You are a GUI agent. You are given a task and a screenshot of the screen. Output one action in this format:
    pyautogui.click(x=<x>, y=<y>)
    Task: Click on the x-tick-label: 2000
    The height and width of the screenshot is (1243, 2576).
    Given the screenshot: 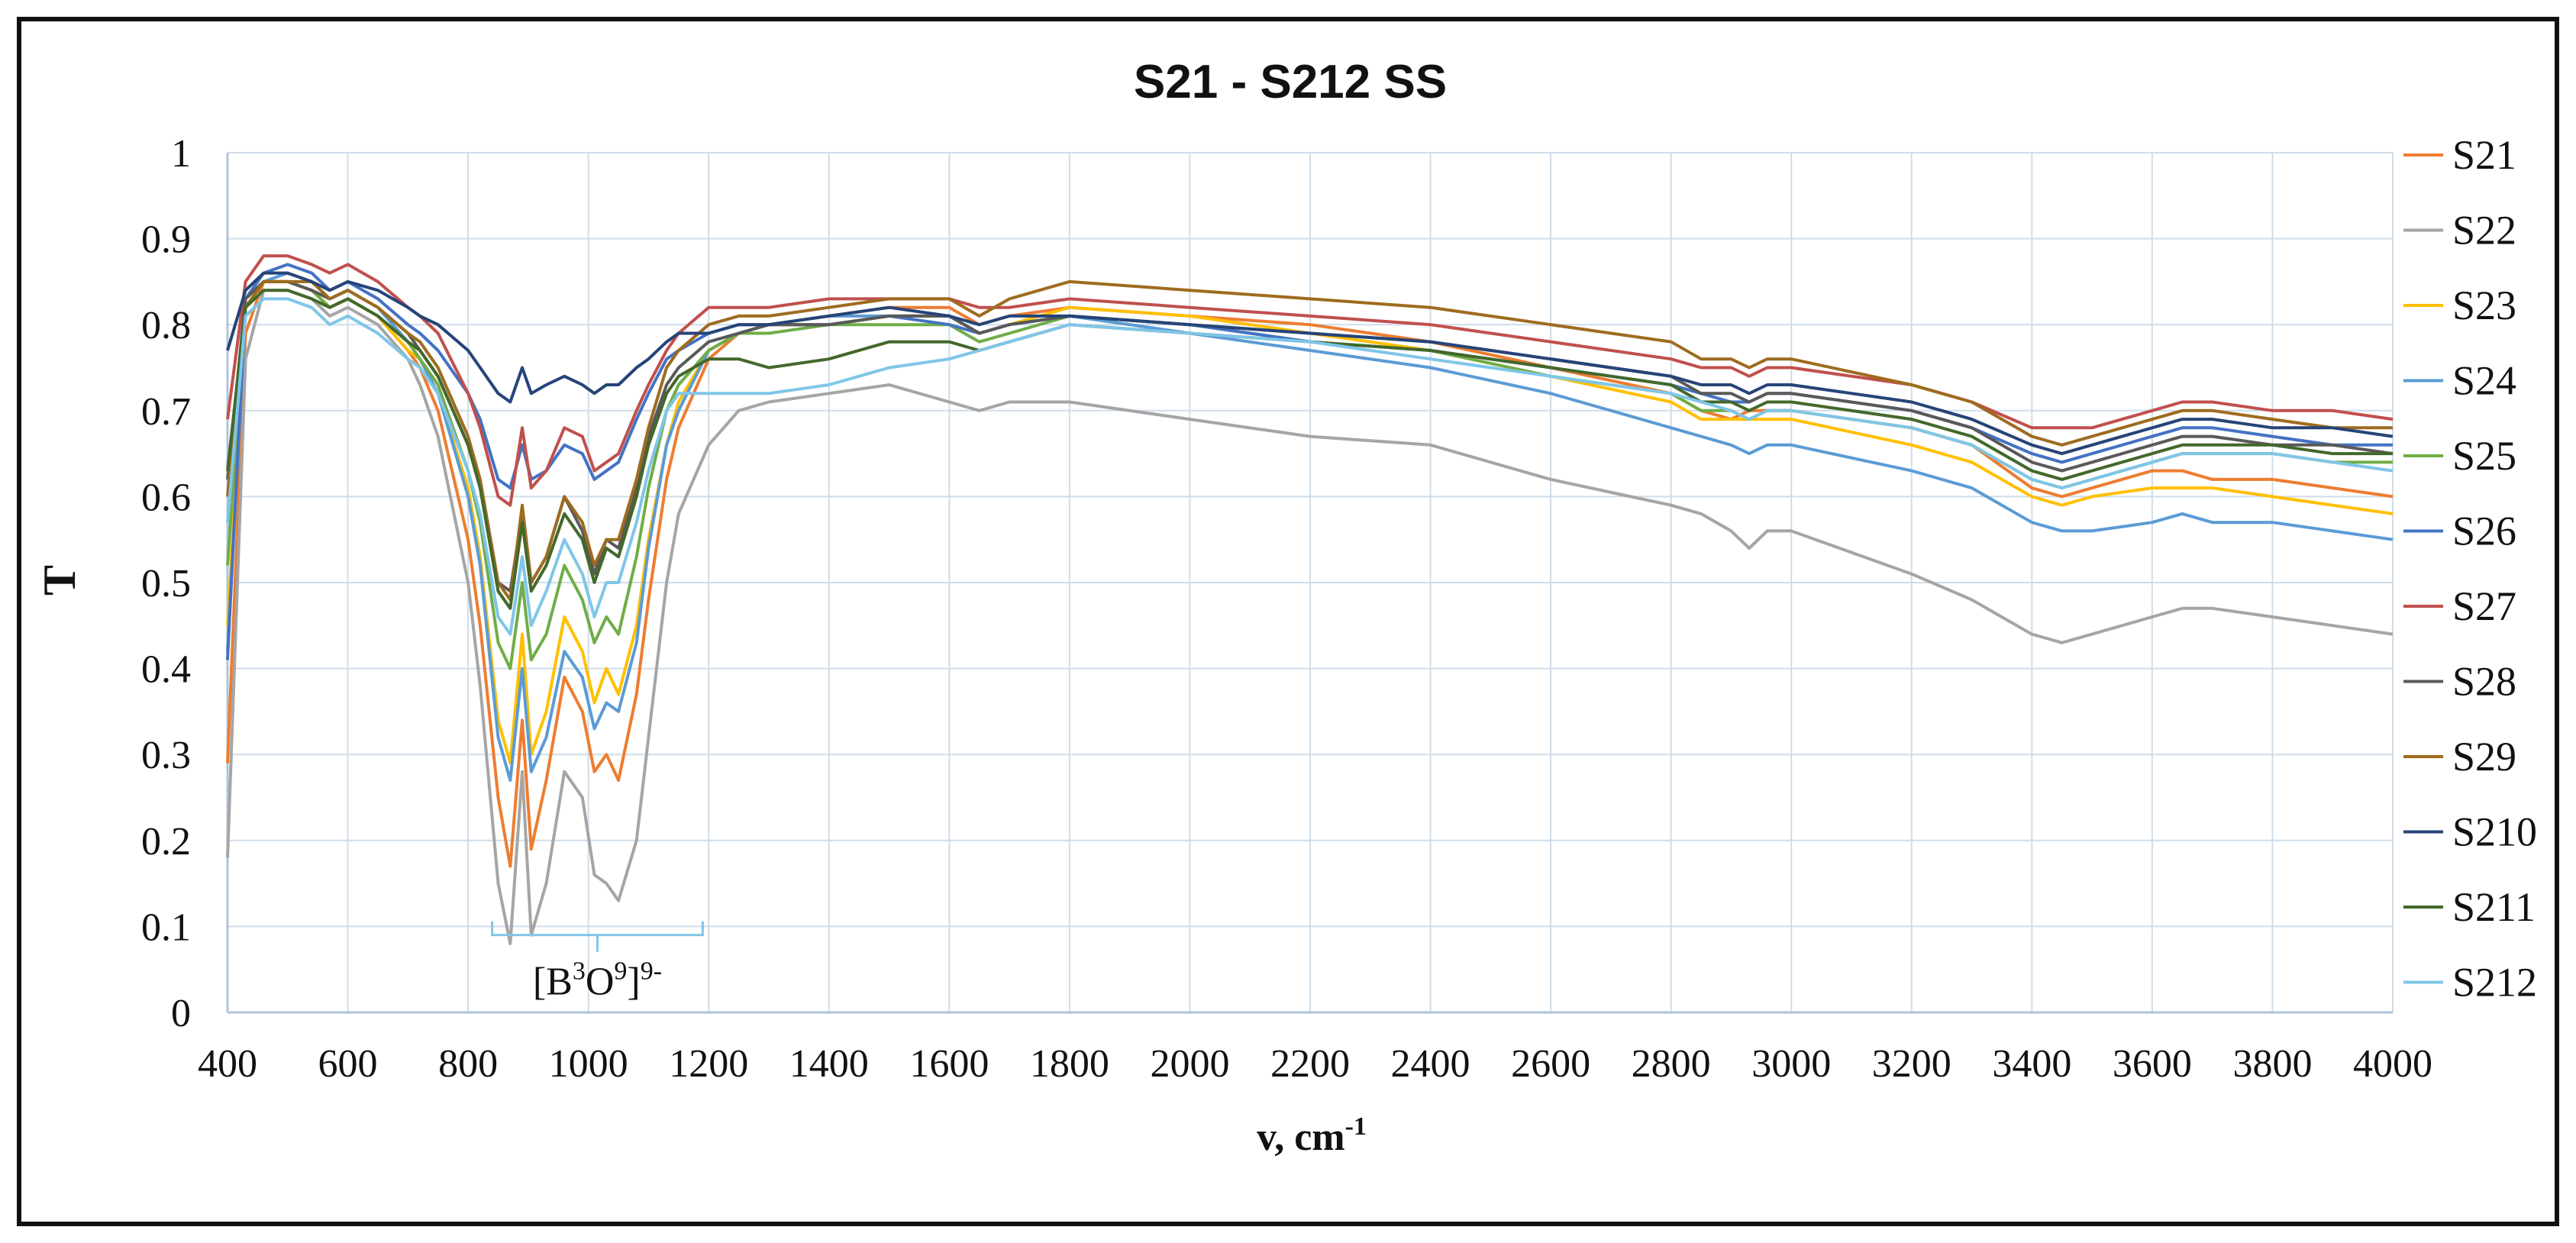 What is the action you would take?
    pyautogui.click(x=1189, y=1064)
    